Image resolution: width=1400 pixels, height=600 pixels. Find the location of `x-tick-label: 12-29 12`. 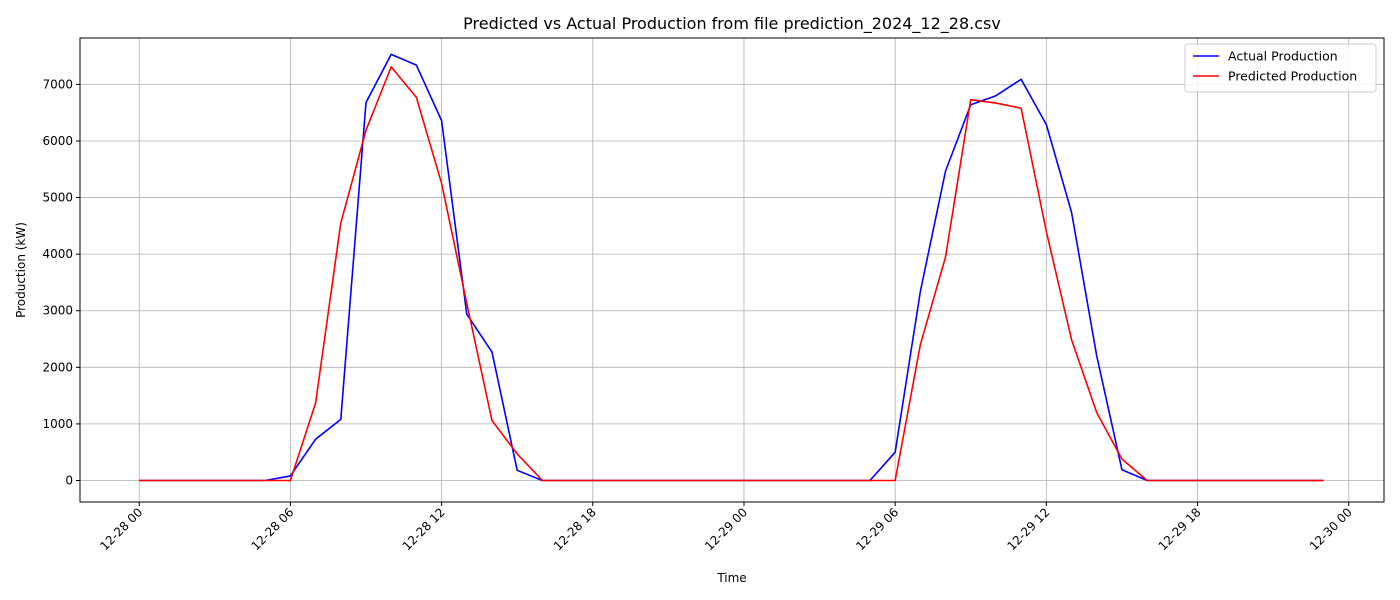

x-tick-label: 12-29 12 is located at coordinates (1028, 529).